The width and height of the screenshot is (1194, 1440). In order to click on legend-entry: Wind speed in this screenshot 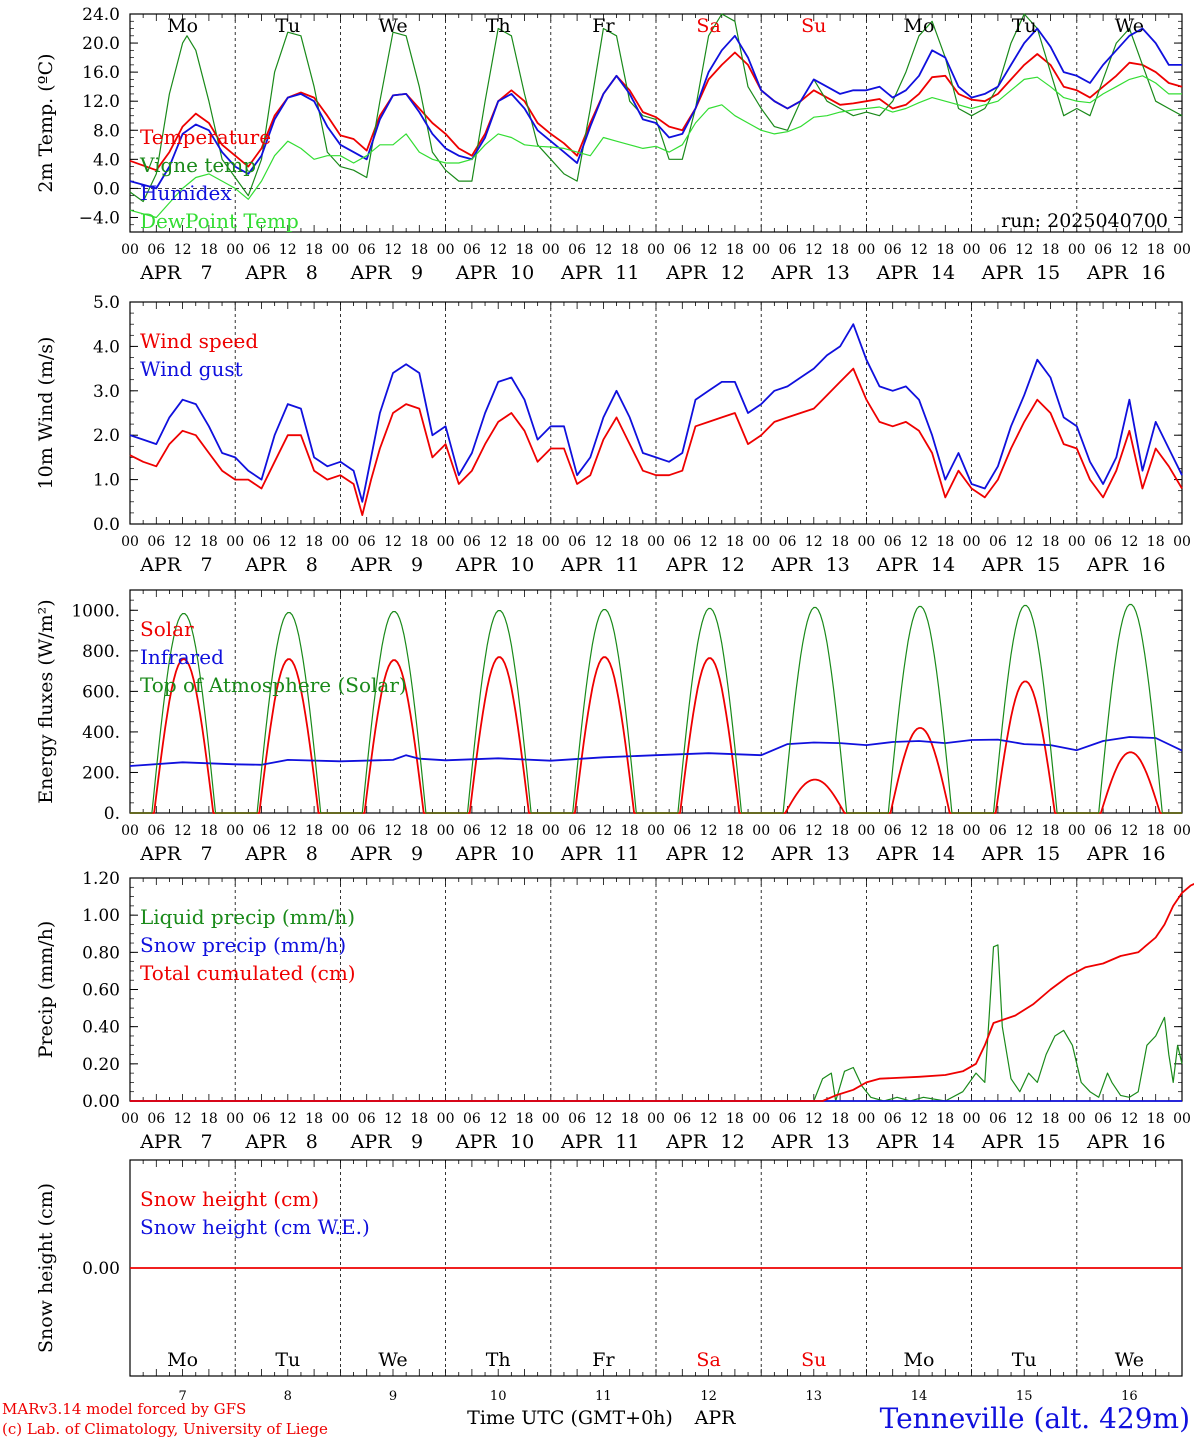, I will do `click(199, 341)`.